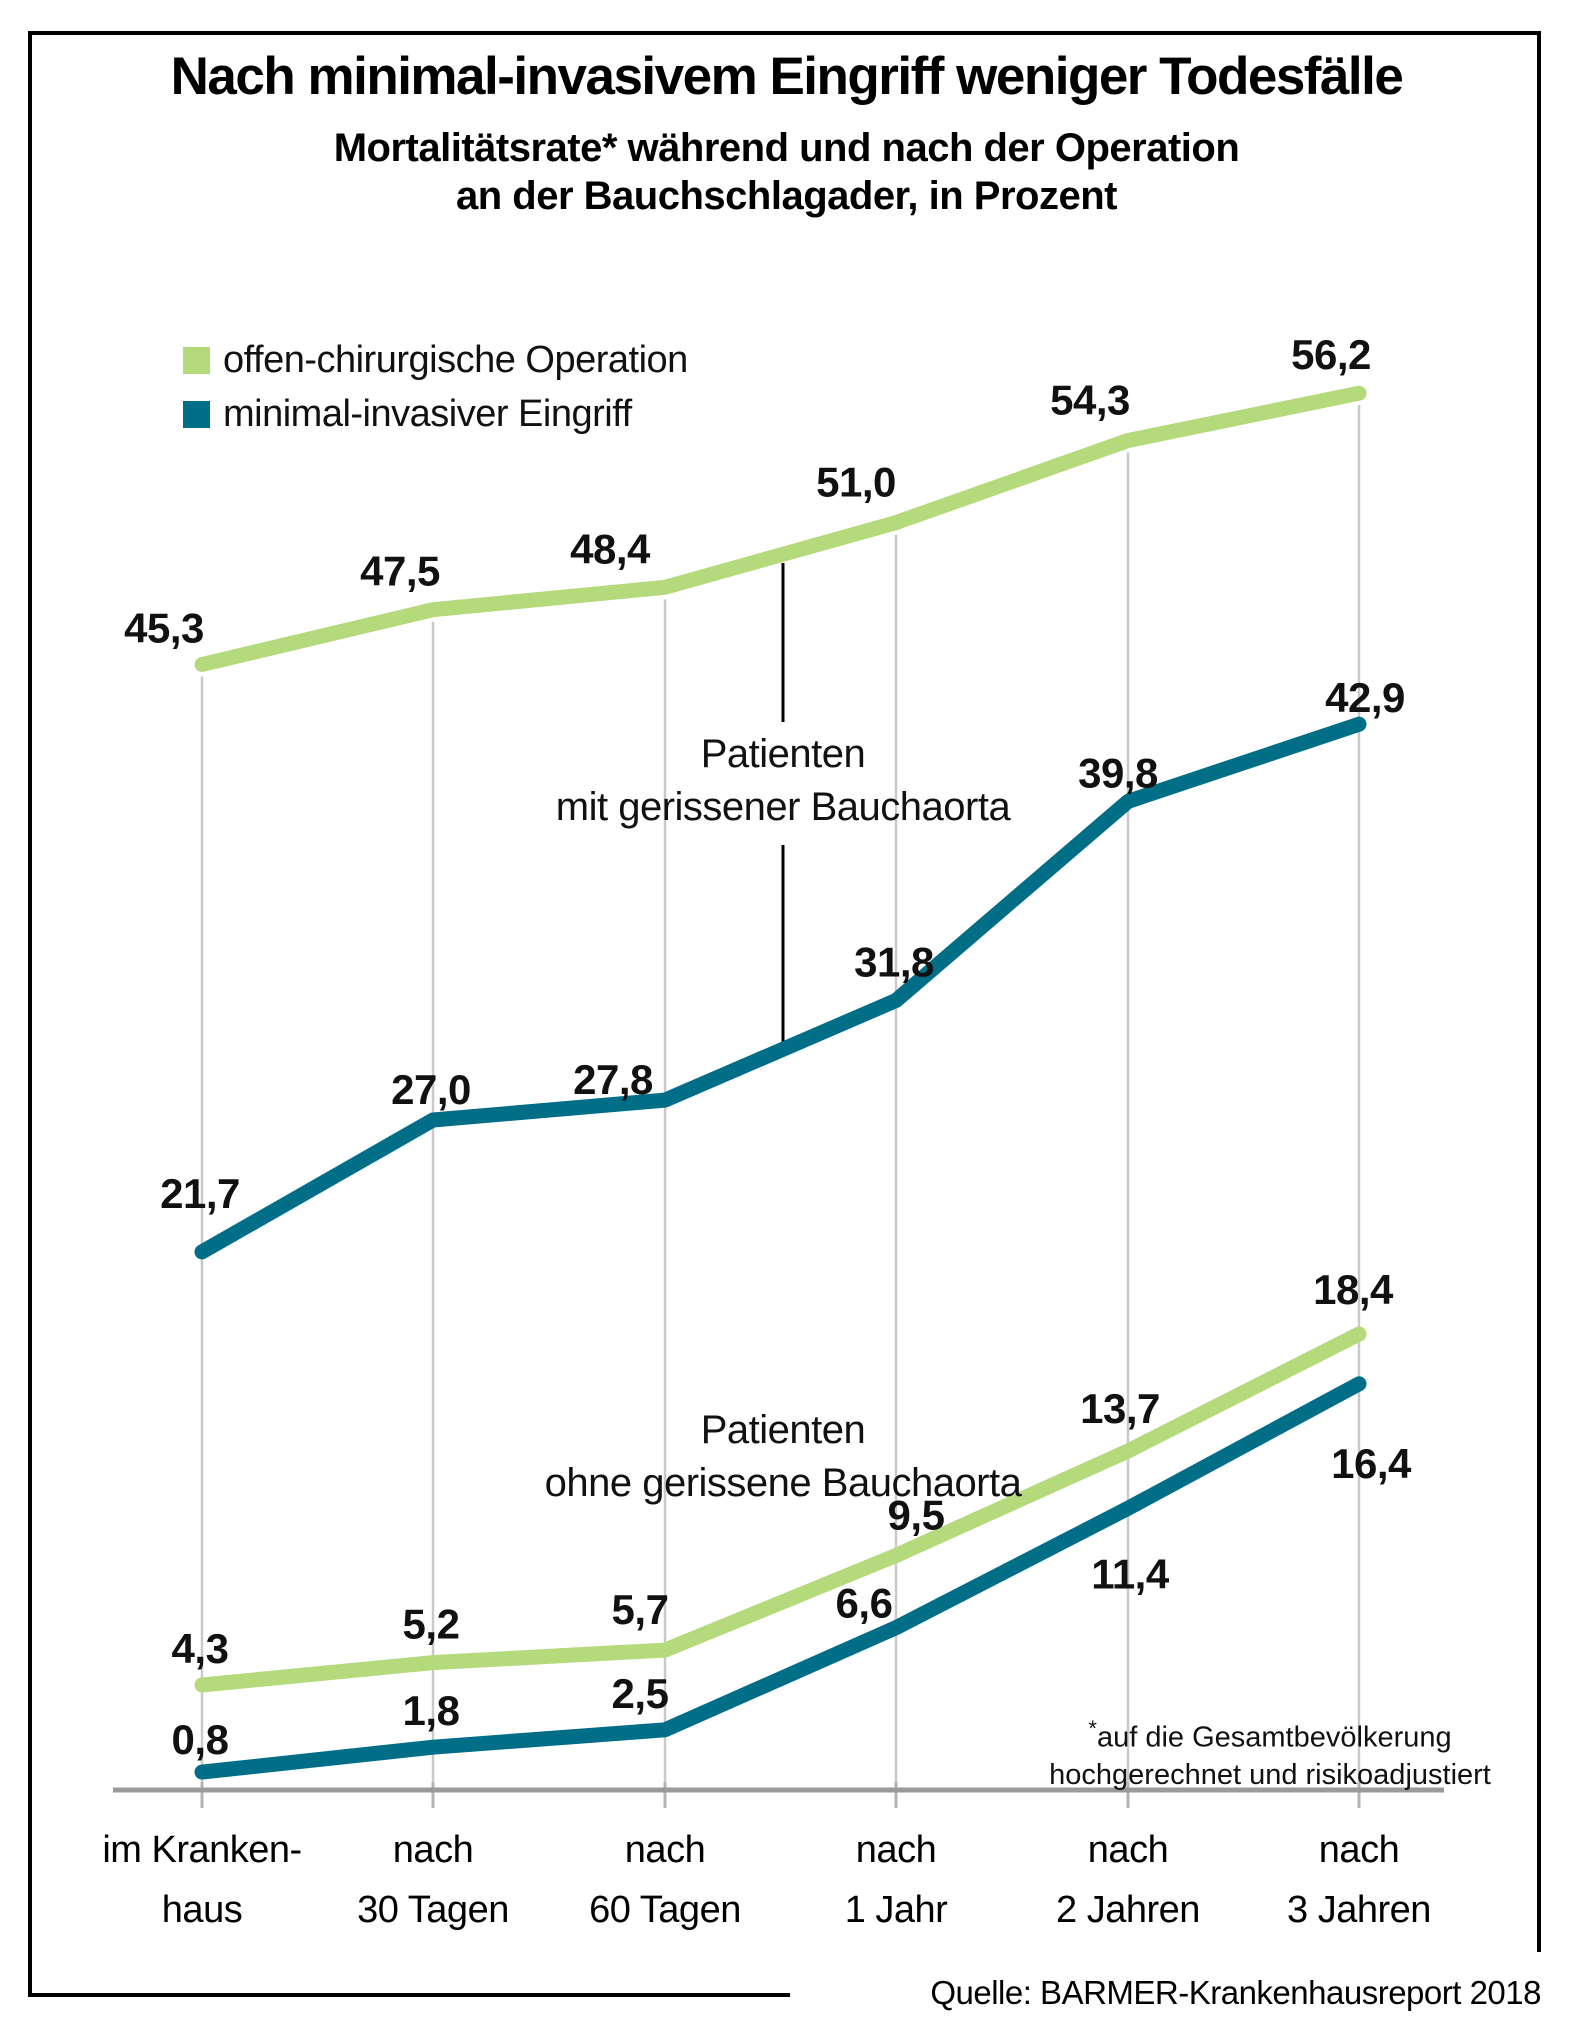  What do you see at coordinates (200, 1739) in the screenshot?
I see `data-label: 0,8` at bounding box center [200, 1739].